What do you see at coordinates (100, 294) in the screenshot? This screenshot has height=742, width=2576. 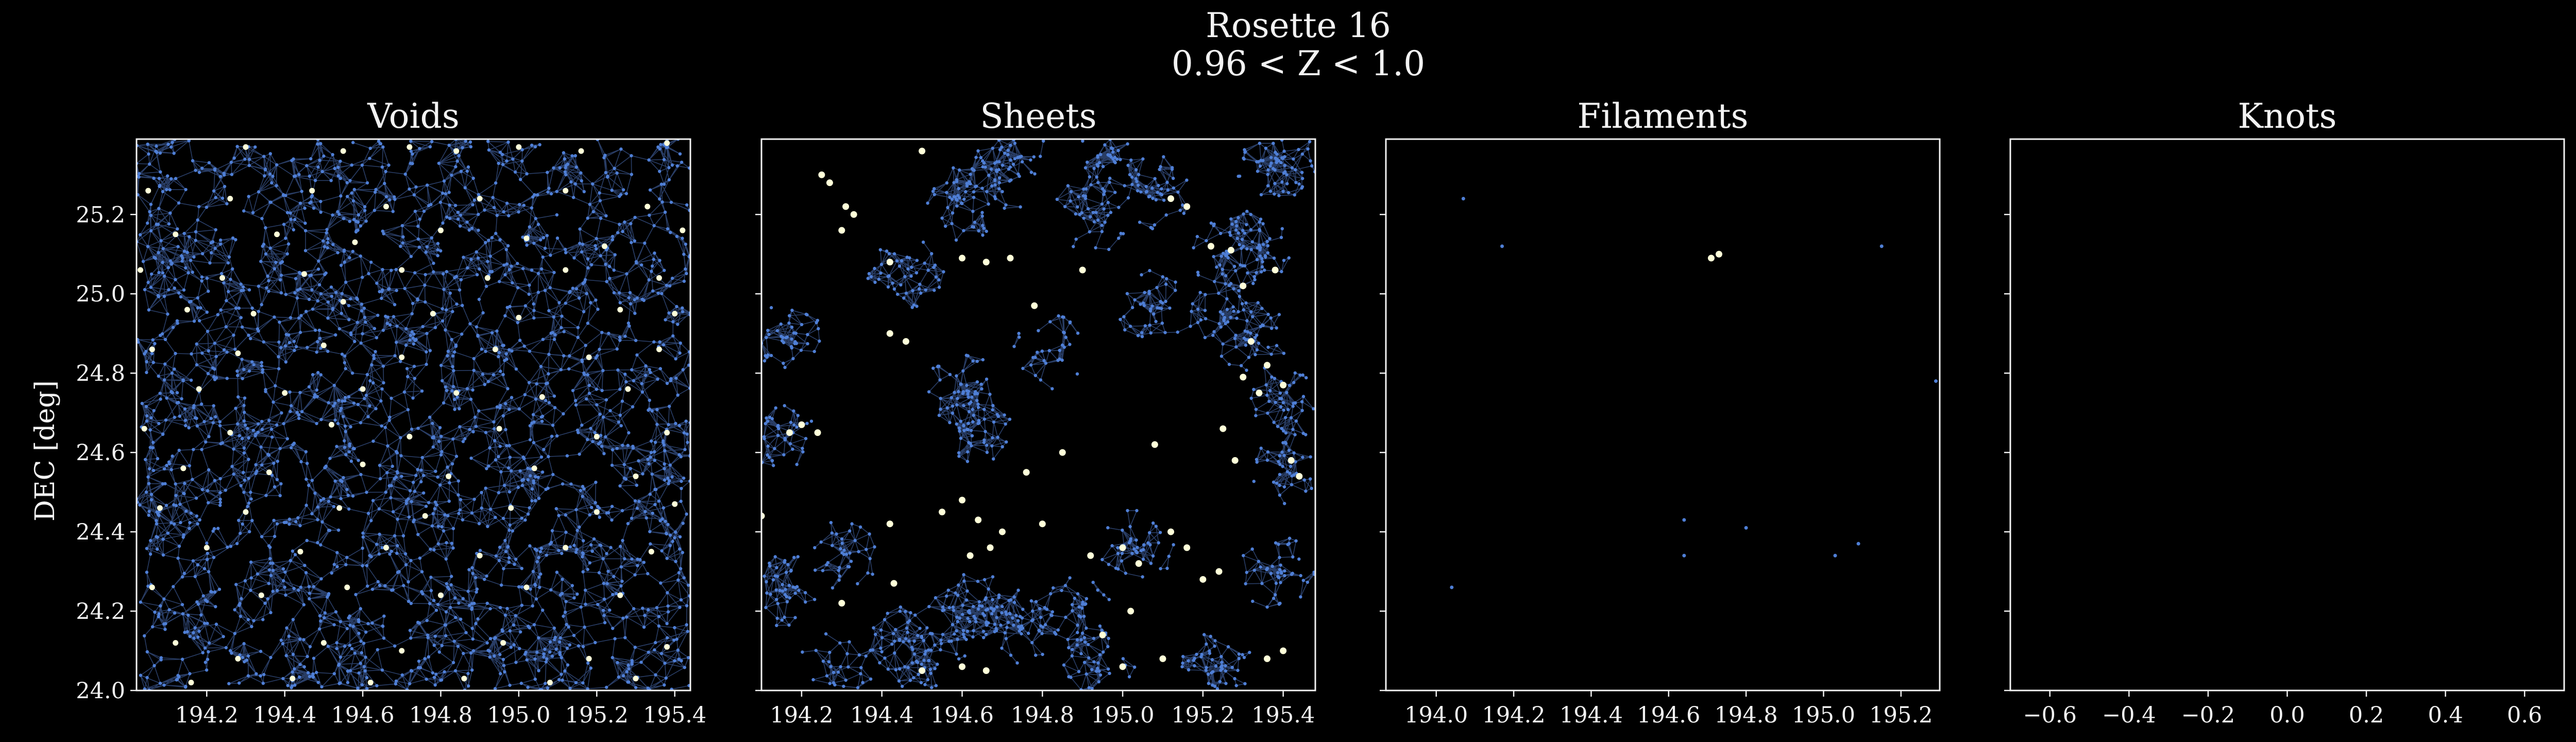 I see `y-tick-label: 25.0` at bounding box center [100, 294].